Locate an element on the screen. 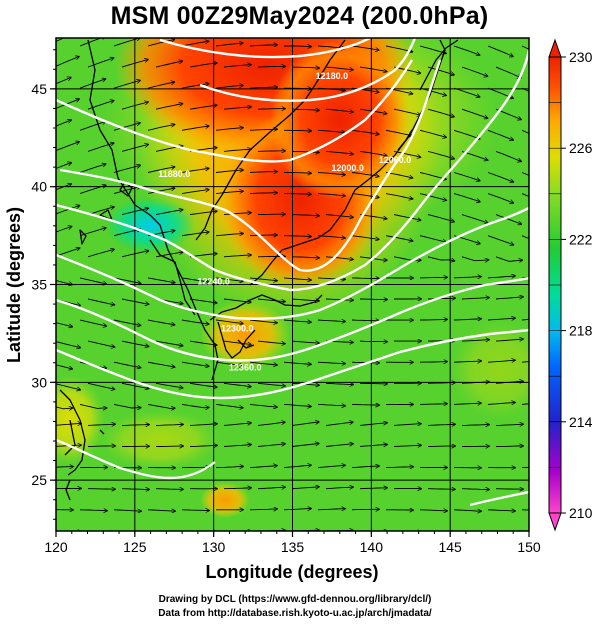 The image size is (599, 625). y-tick-label: 30 is located at coordinates (39, 382).